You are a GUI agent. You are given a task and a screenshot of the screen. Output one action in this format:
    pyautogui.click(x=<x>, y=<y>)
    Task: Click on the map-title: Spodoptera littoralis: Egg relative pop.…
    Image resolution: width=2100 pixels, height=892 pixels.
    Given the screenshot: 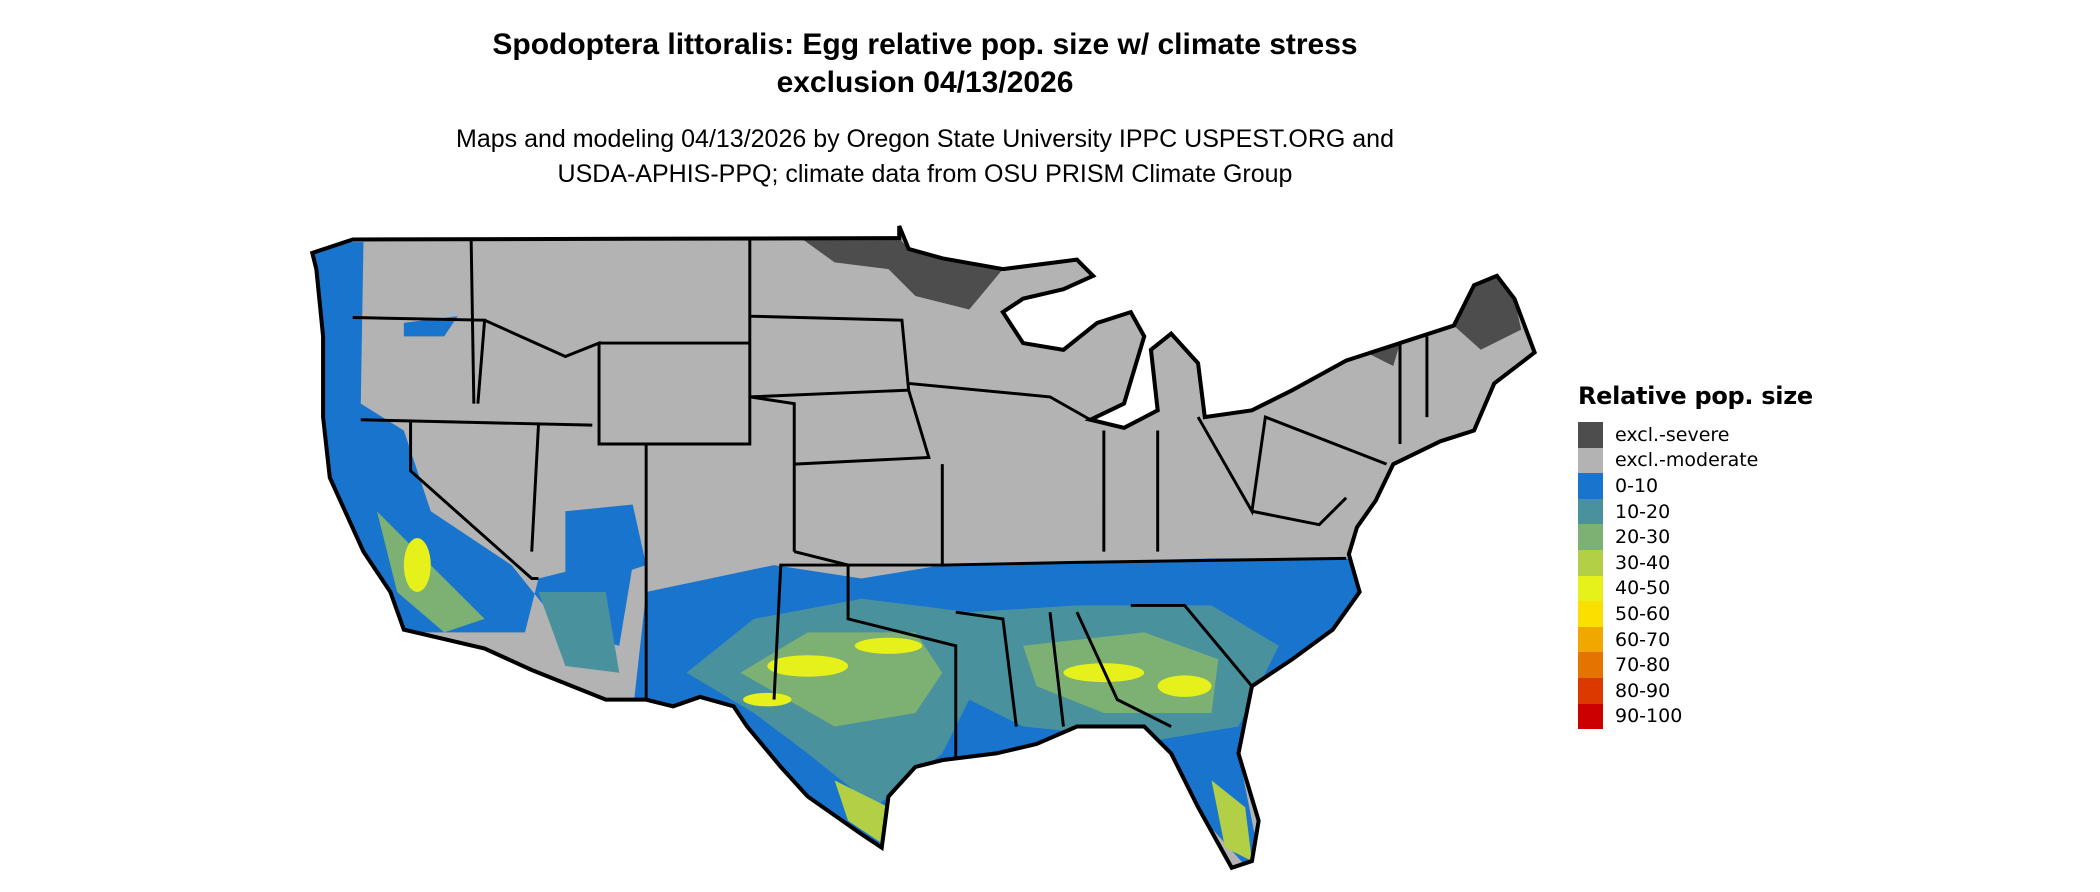 What is the action you would take?
    pyautogui.click(x=925, y=64)
    